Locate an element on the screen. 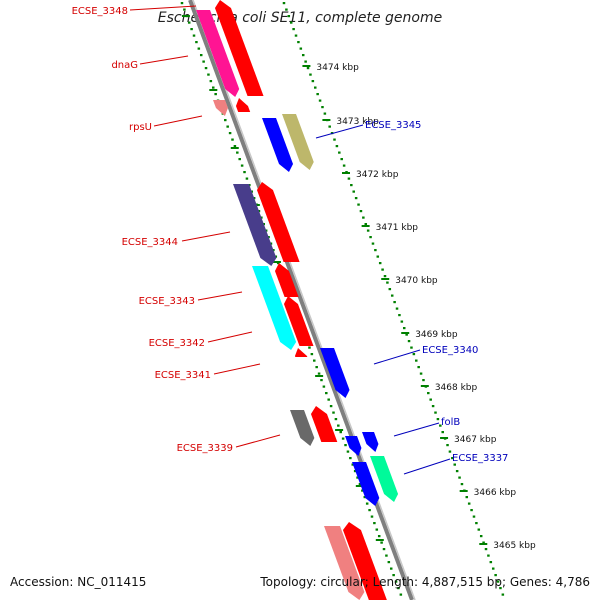 This screenshot has width=600, height=600. gene-bar-dimgray is located at coordinates (302, 428).